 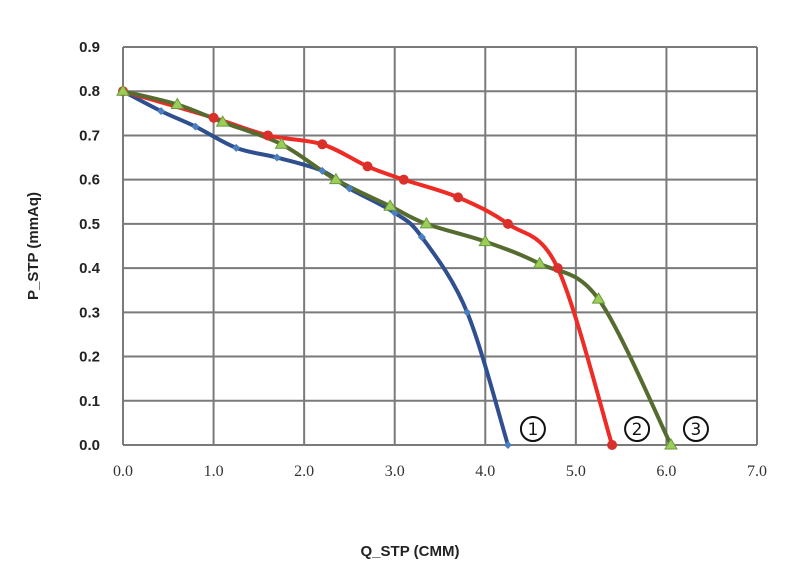 What do you see at coordinates (89, 312) in the screenshot?
I see `y-tick-label: 0.3` at bounding box center [89, 312].